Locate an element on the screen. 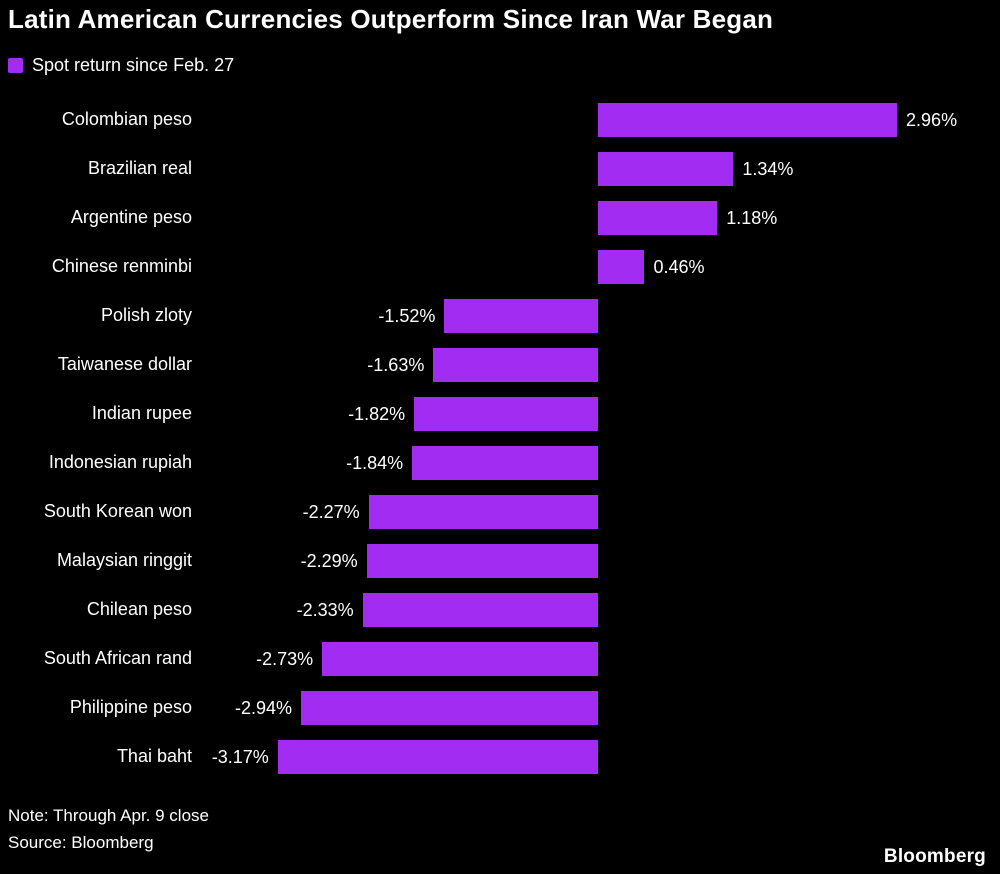  plot-area: 1.18% is located at coordinates (598, 217).